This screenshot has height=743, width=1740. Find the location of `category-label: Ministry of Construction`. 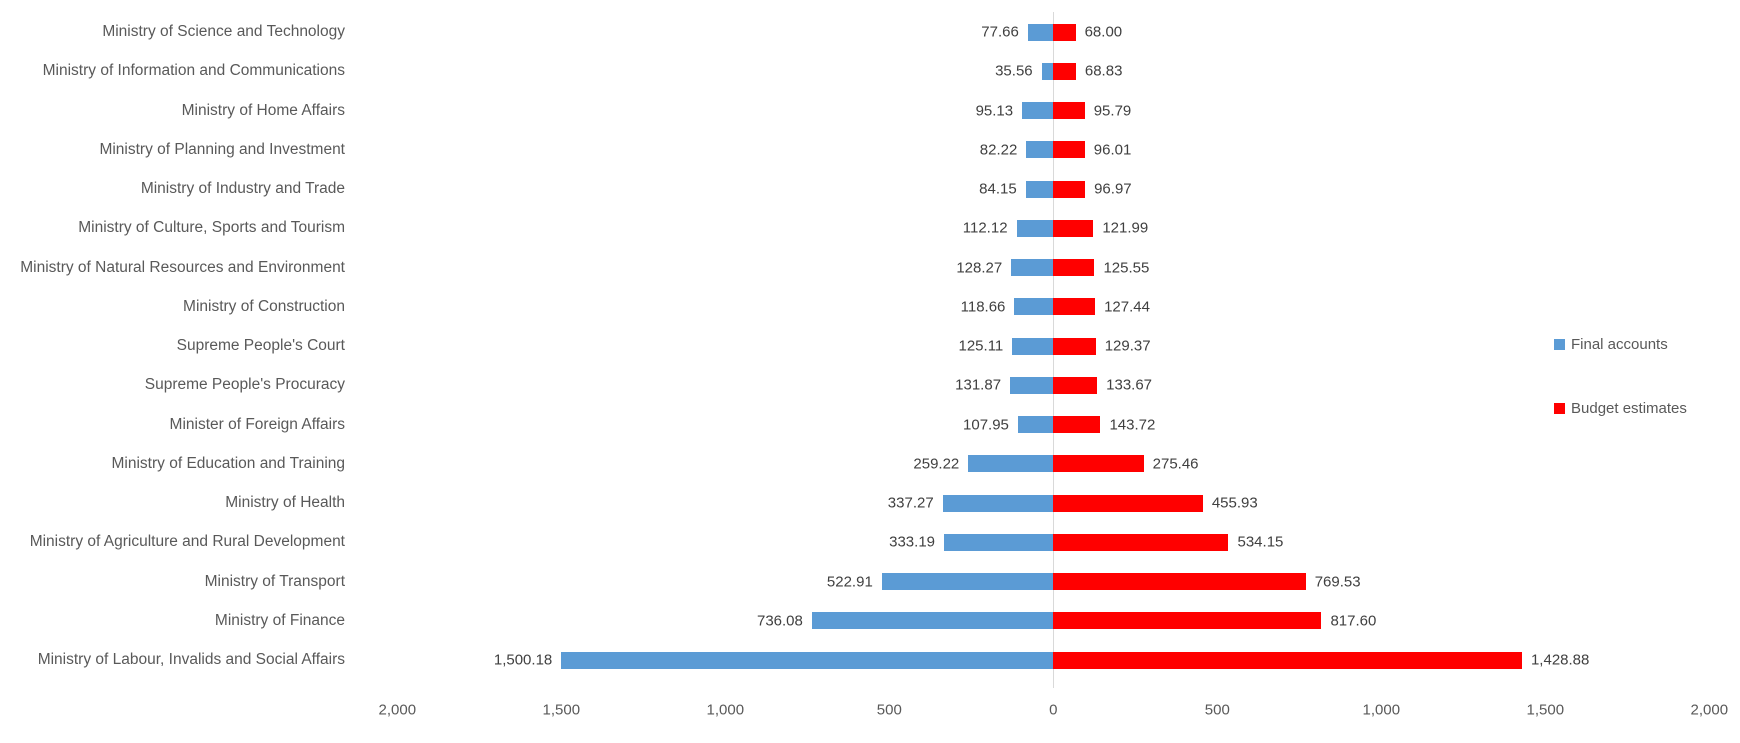

category-label: Ministry of Construction is located at coordinates (264, 306).